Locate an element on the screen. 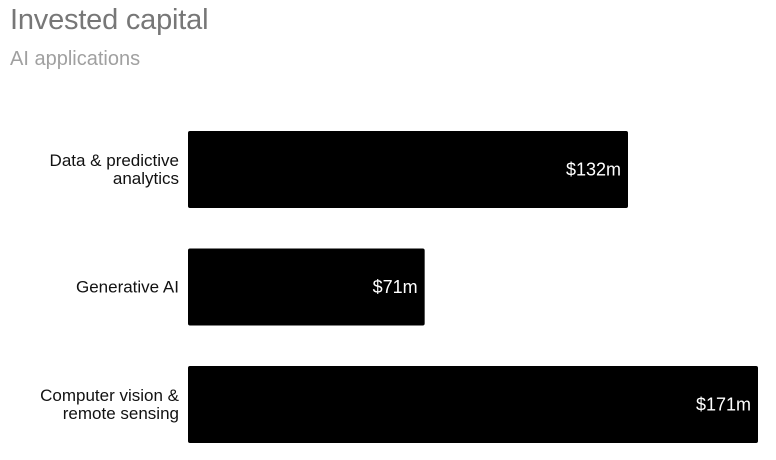 This screenshot has height=460, width=776. chart-subtitle: AI applications is located at coordinates (75, 59).